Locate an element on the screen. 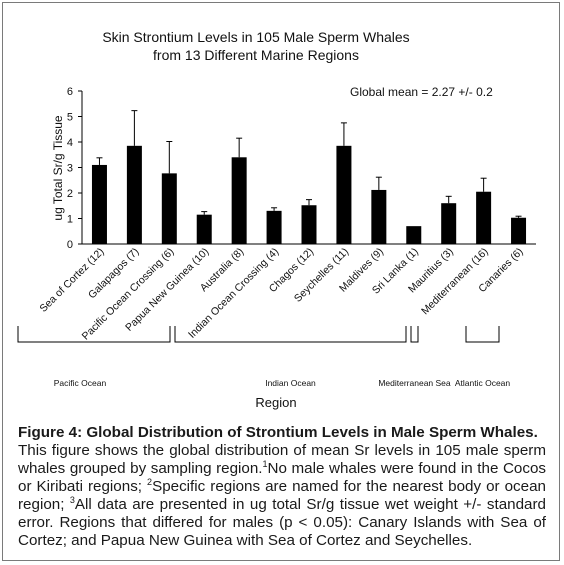  y-tick-label: 5 is located at coordinates (70, 118).